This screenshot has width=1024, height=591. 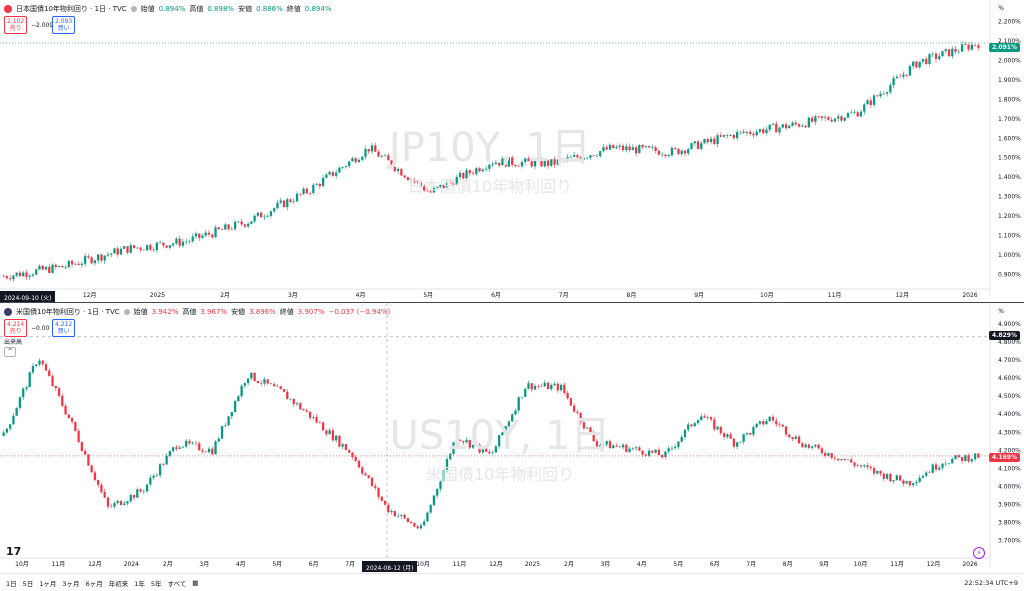 What do you see at coordinates (359, 312) in the screenshot?
I see `ohlc-change: −0.037 (−0.94%)` at bounding box center [359, 312].